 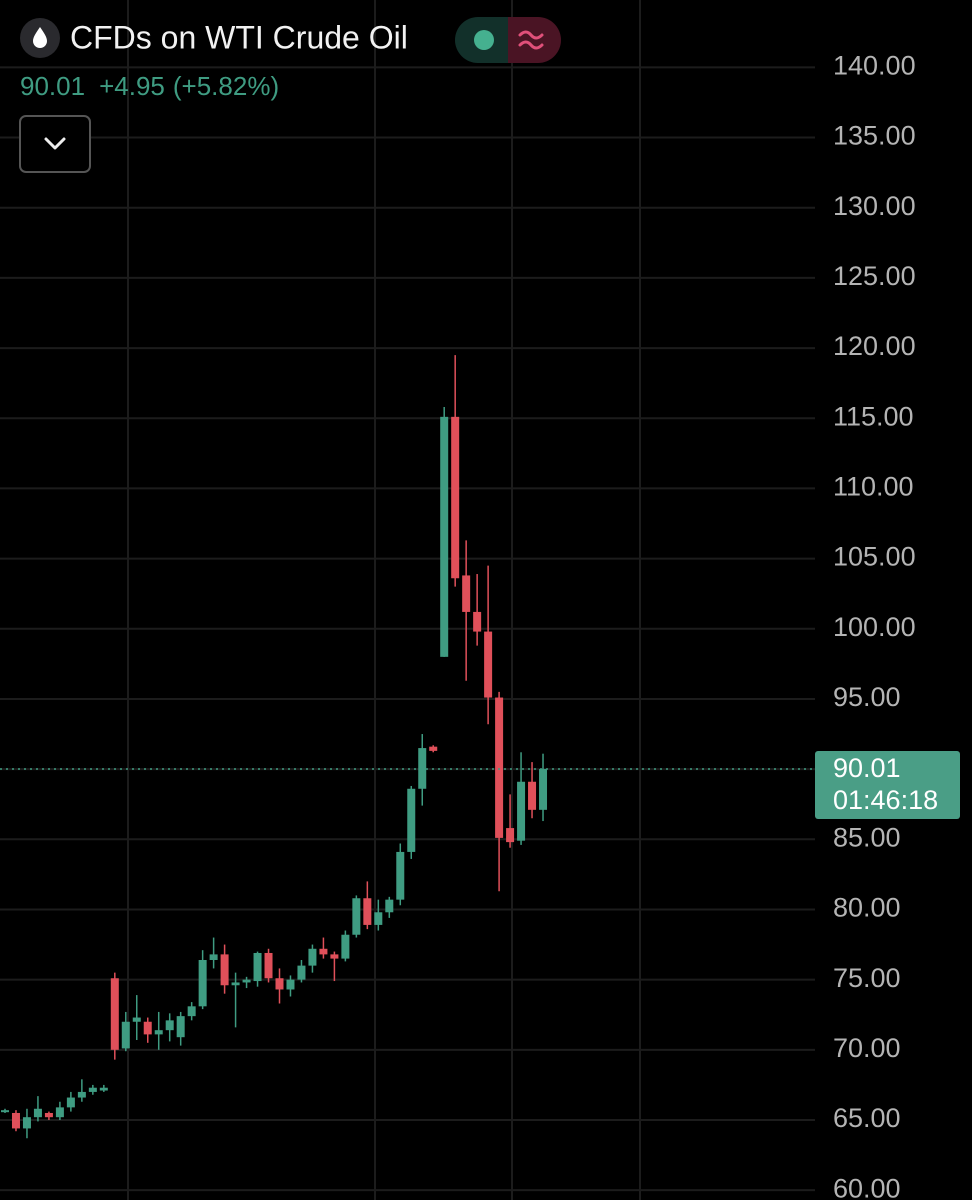 What do you see at coordinates (531, 40) in the screenshot?
I see `wave-icon` at bounding box center [531, 40].